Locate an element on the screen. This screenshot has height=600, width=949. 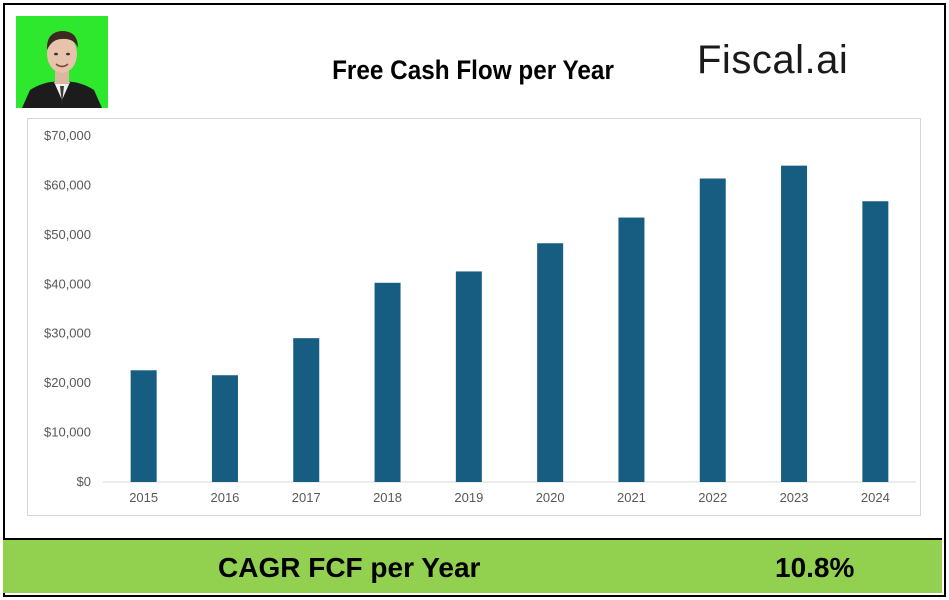
y-tick-label: $20,000 is located at coordinates (67, 382).